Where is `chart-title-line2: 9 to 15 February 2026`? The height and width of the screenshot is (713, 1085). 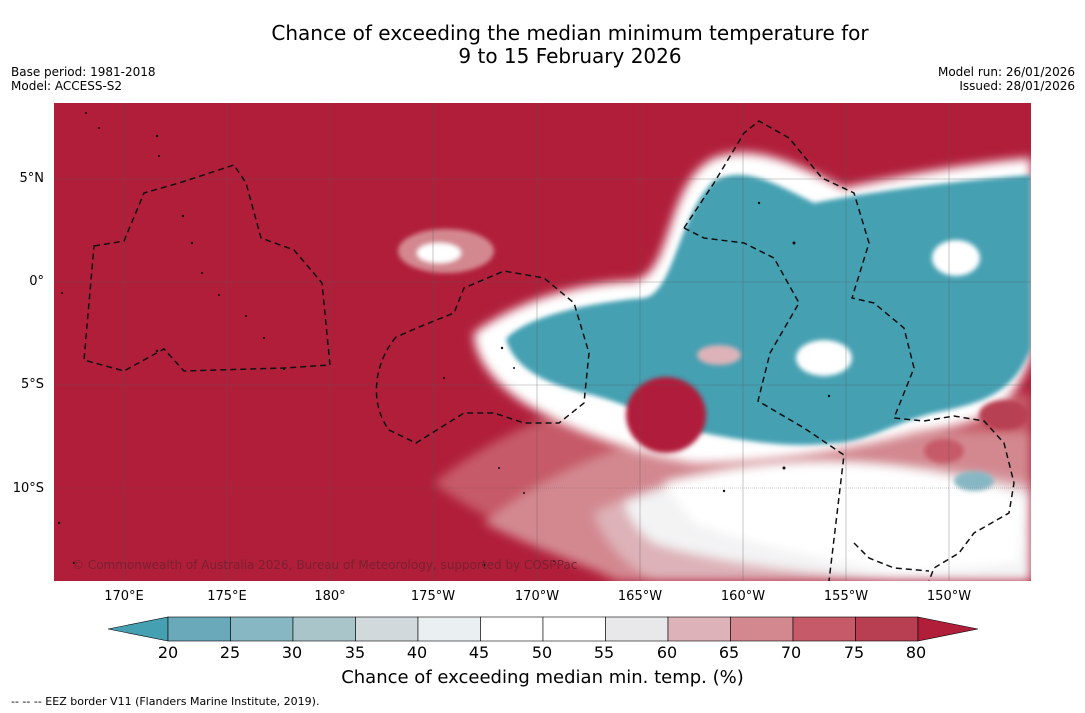
chart-title-line2: 9 to 15 February 2026 is located at coordinates (570, 56).